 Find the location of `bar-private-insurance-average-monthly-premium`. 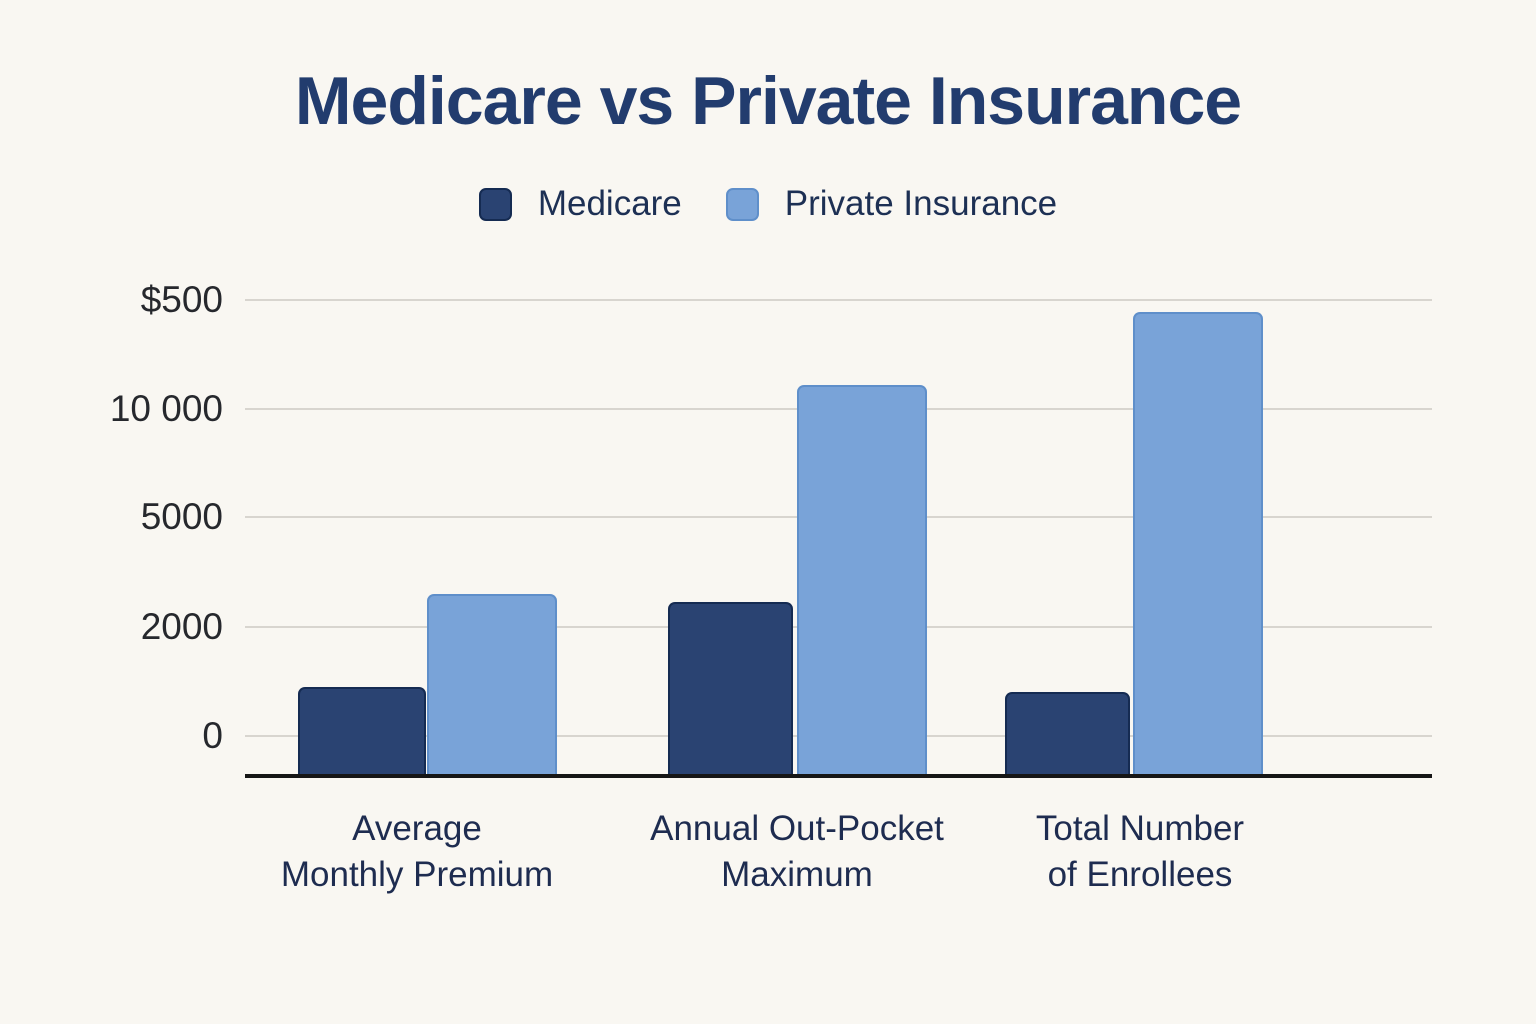

bar-private-insurance-average-monthly-premium is located at coordinates (492, 685).